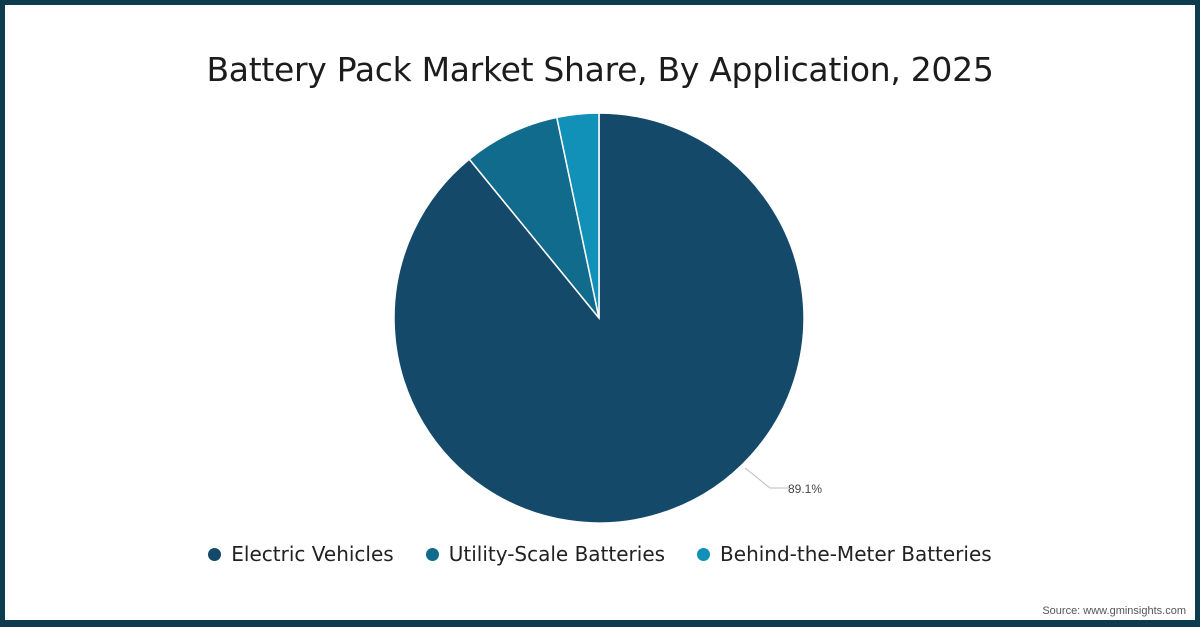 This screenshot has width=1200, height=627. I want to click on data-label-ev: 89.1%, so click(805, 489).